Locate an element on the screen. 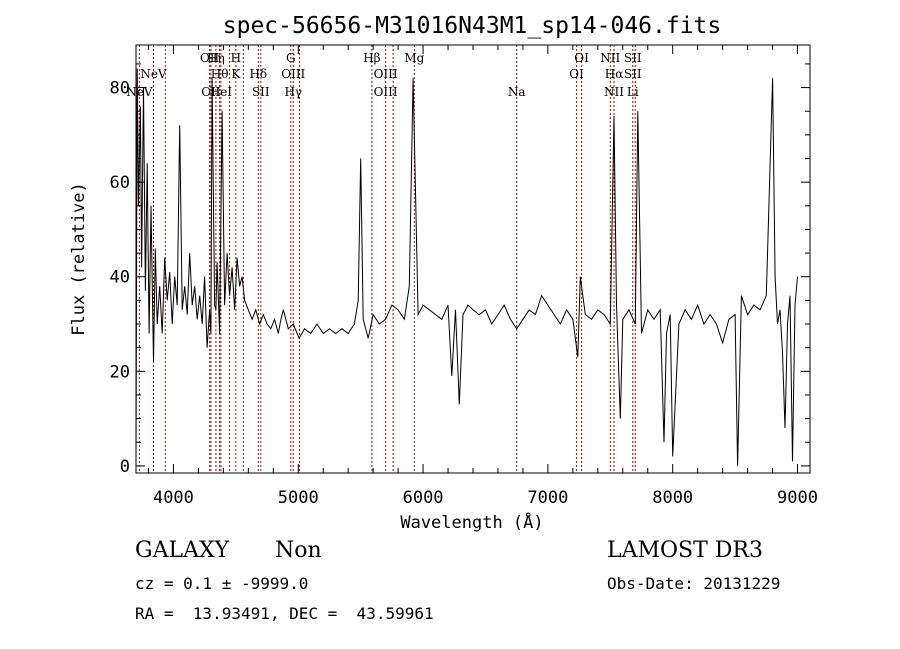 The image size is (900, 649). spectral-line-label: HeI is located at coordinates (221, 92).